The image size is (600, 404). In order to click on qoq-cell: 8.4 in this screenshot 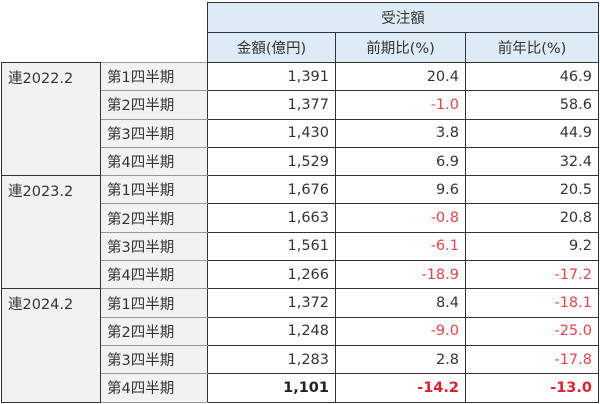, I will do `click(400, 303)`.